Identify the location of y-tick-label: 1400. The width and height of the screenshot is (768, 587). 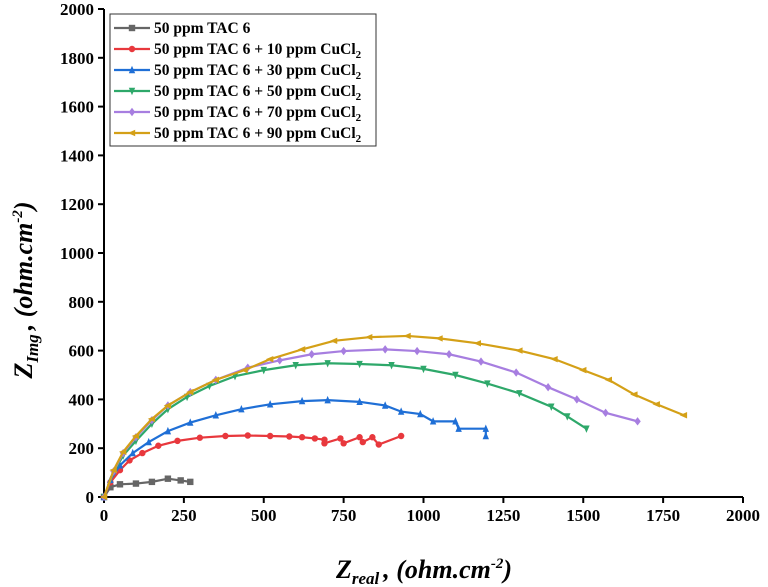
(77, 155).